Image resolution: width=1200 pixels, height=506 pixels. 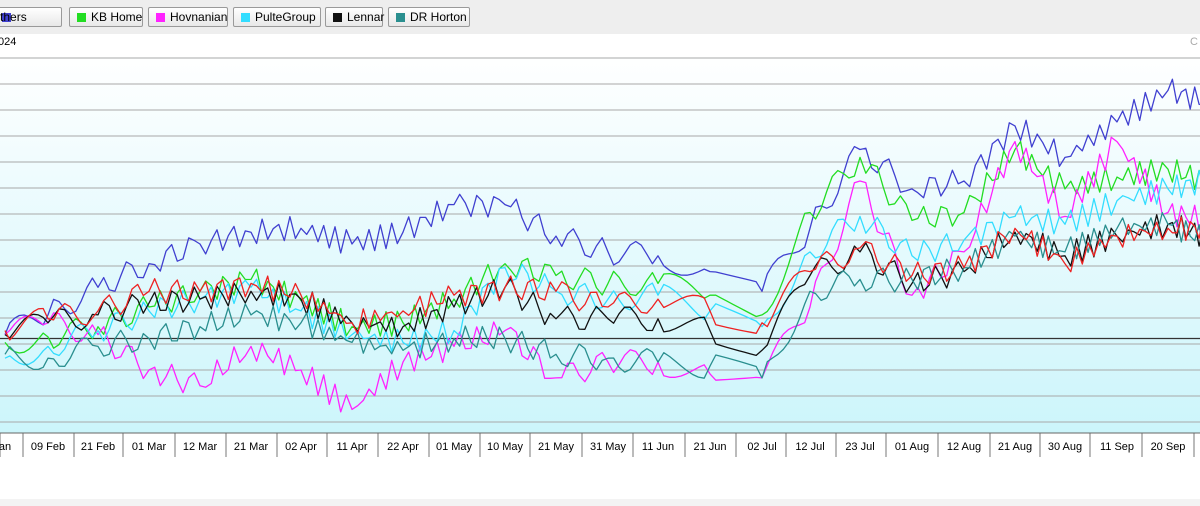 What do you see at coordinates (200, 447) in the screenshot?
I see `x-tick-label: 12 Mar` at bounding box center [200, 447].